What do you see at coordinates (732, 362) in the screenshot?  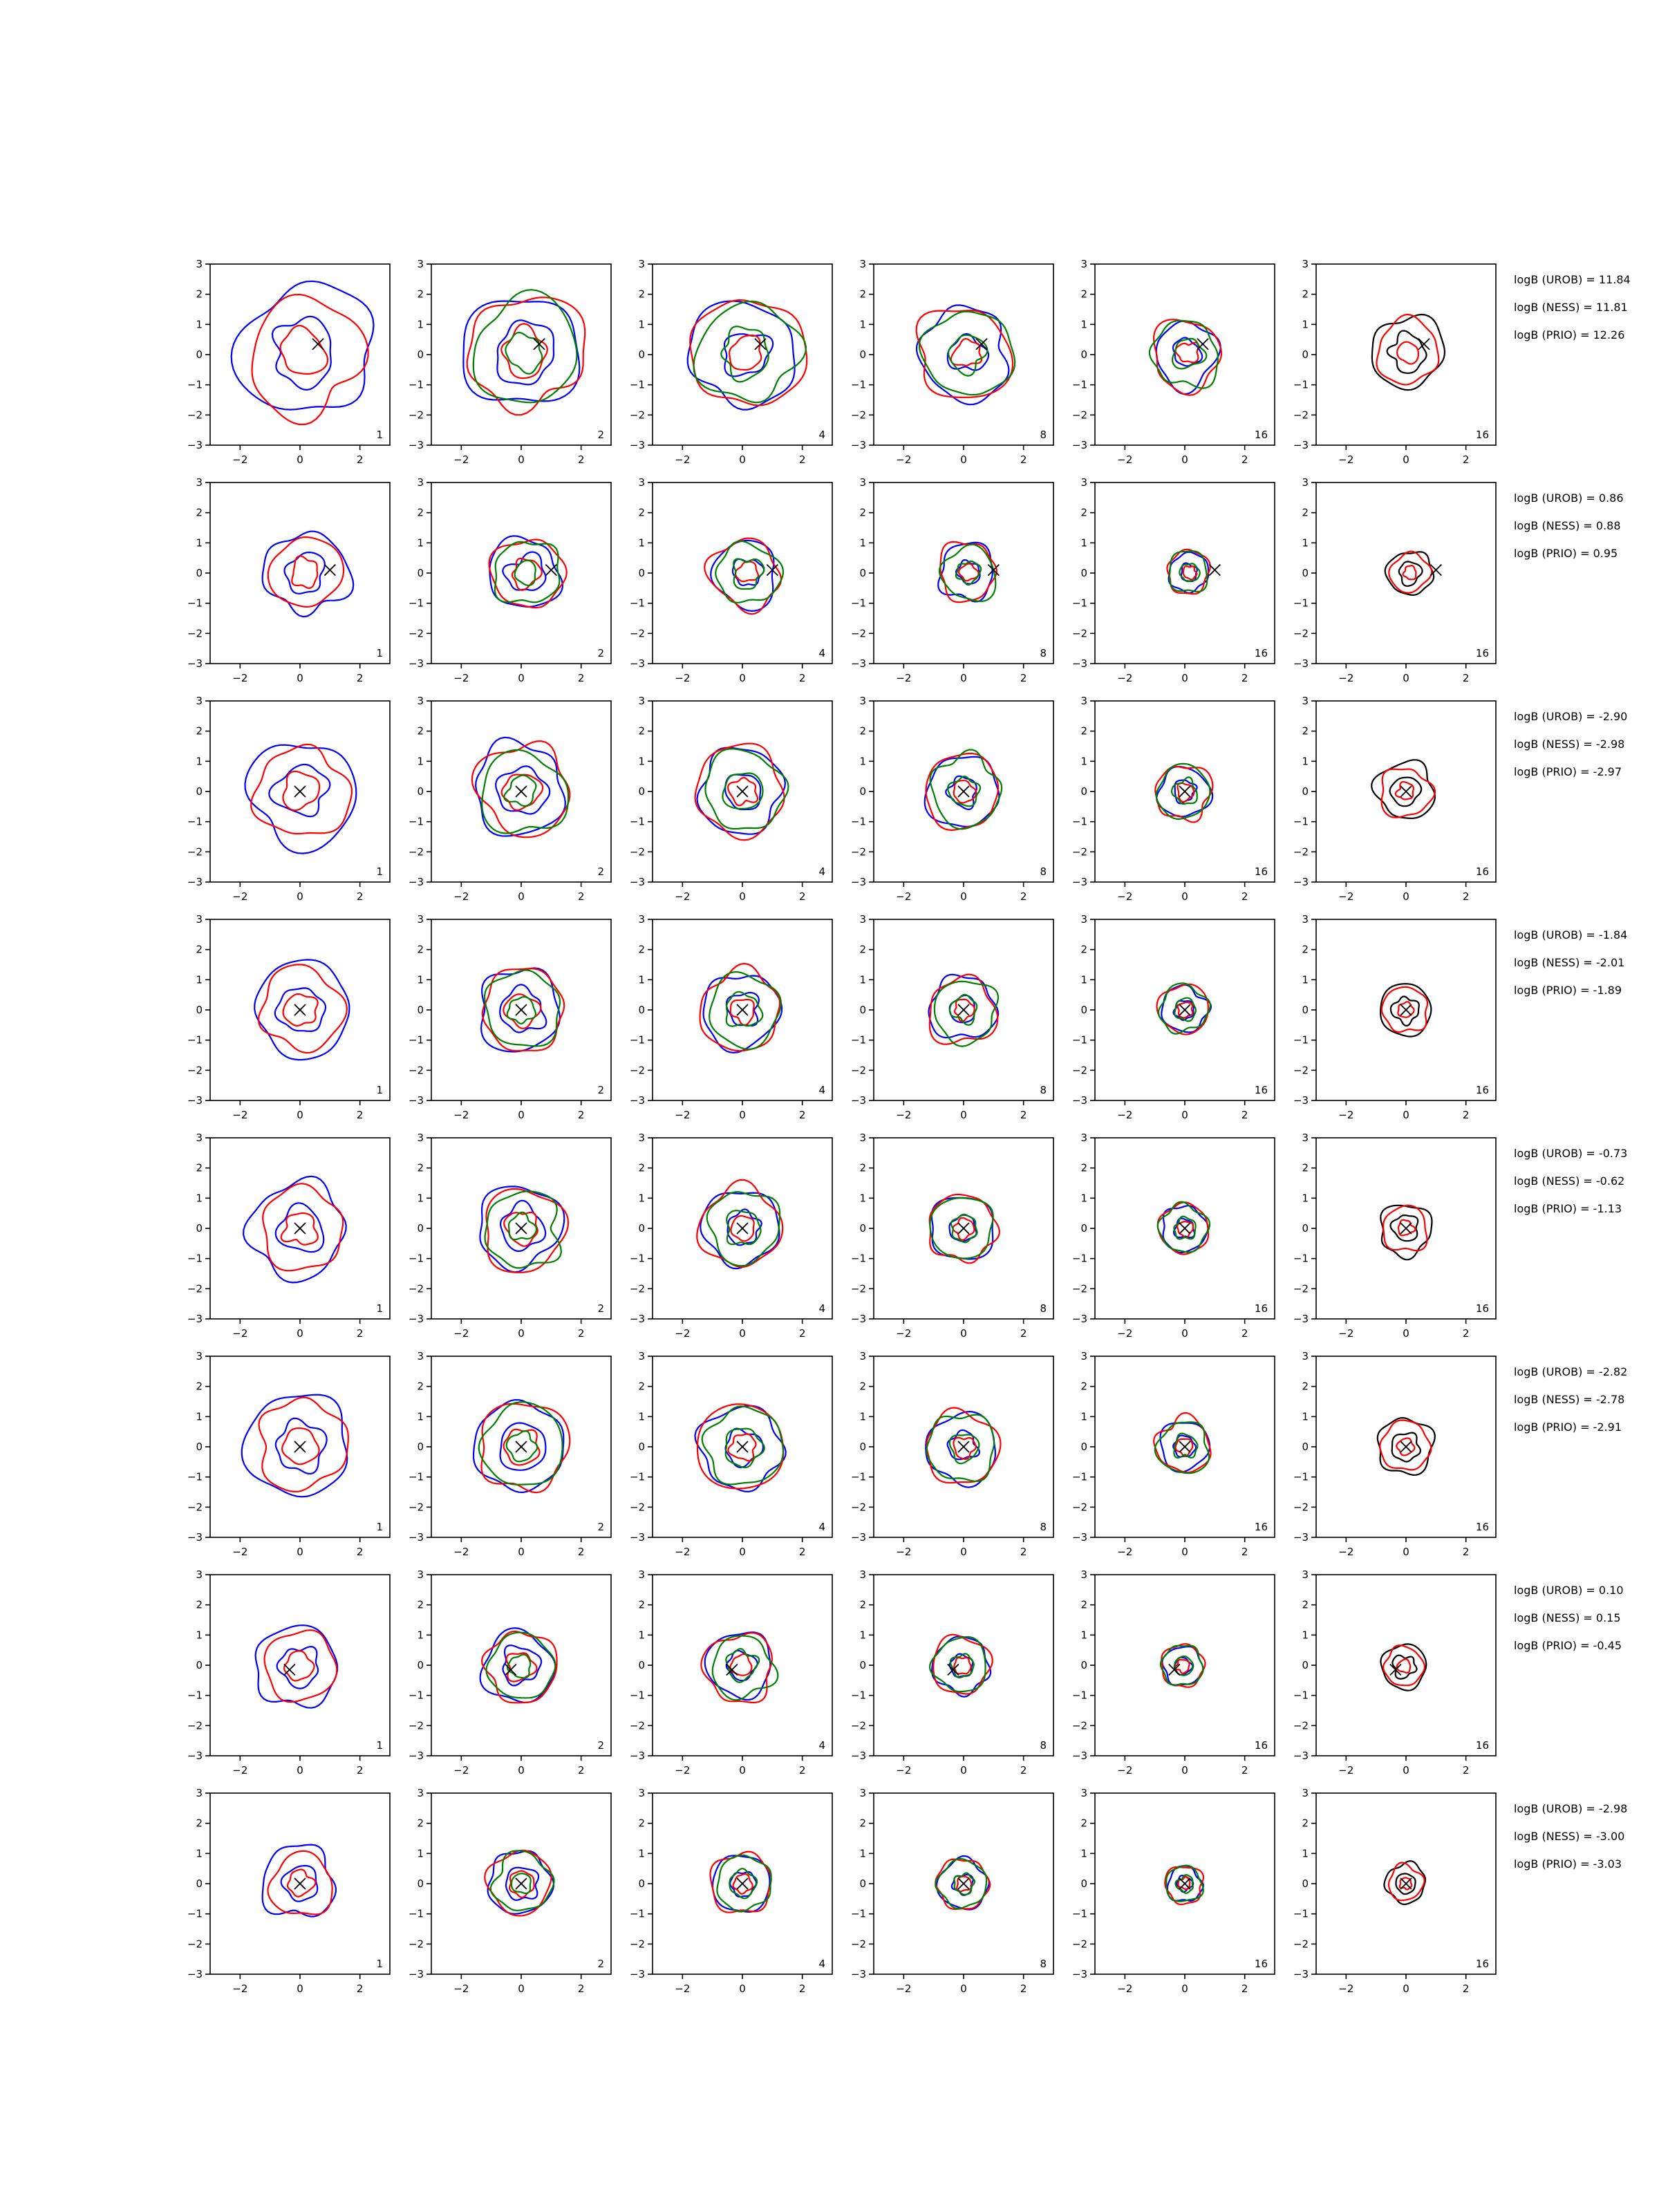 I see `panel: −2 0 2 −3 −2 −1 0 1 2 3 4` at bounding box center [732, 362].